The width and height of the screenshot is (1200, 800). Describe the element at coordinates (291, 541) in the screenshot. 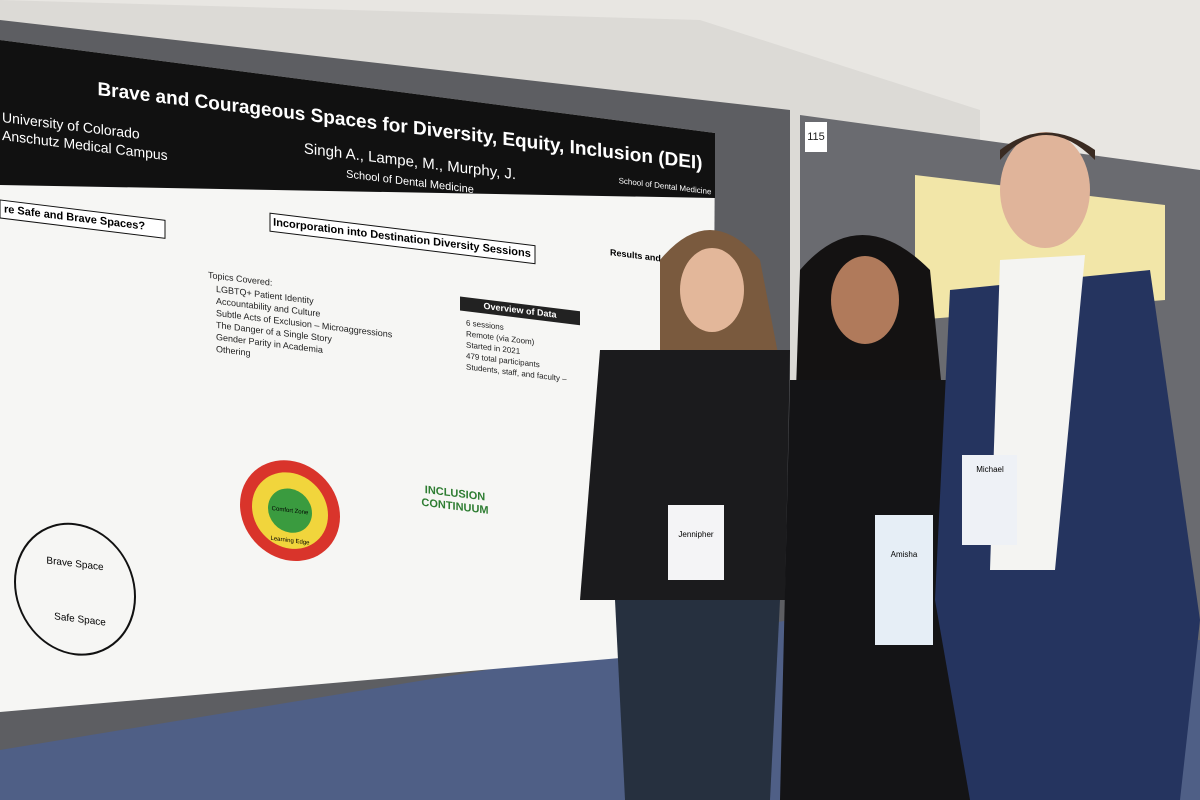

I see `learning-edge: Learning Edge` at that location.